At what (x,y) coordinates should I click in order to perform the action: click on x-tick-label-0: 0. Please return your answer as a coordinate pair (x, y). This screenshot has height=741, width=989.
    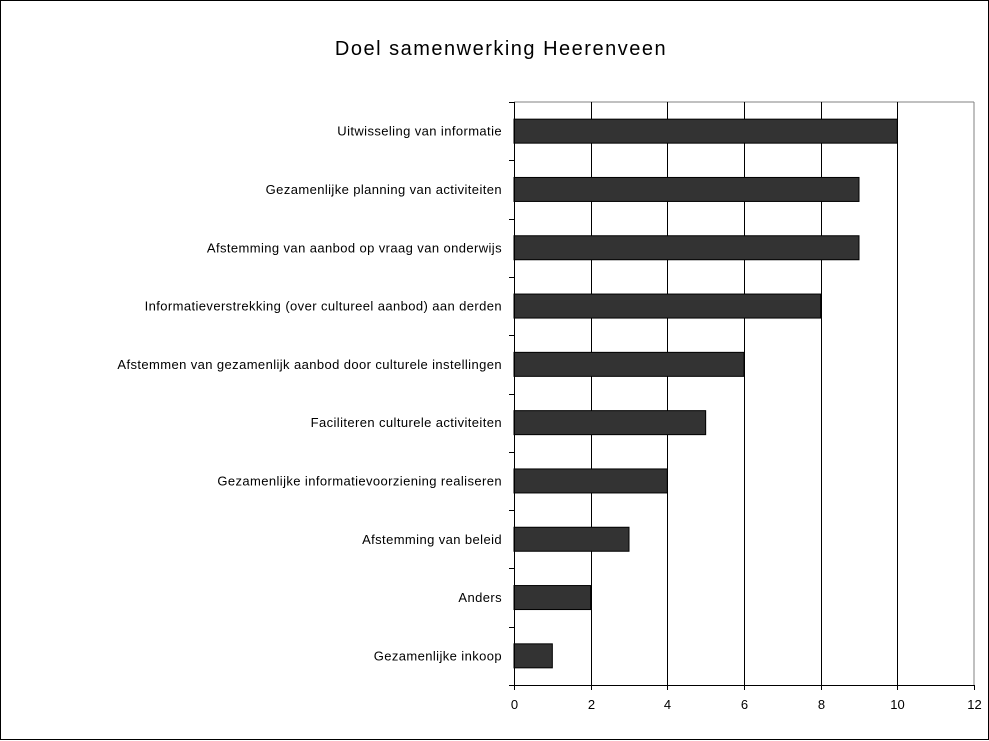
    Looking at the image, I should click on (514, 704).